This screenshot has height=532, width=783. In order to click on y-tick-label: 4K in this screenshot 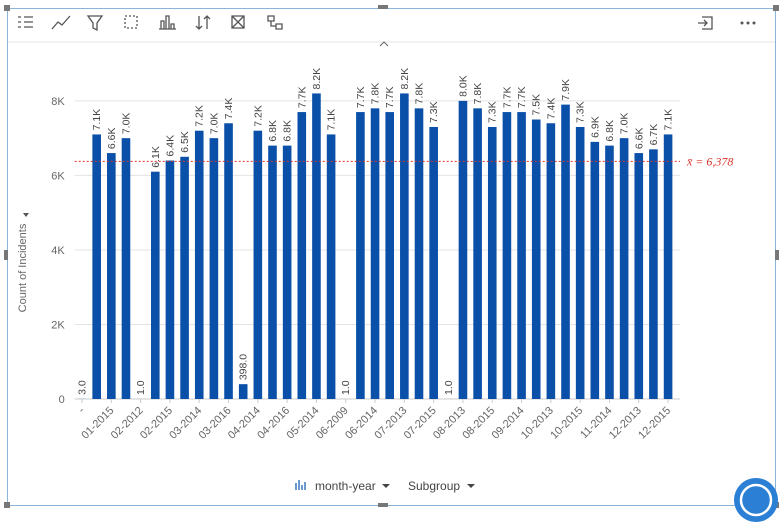, I will do `click(58, 251)`.